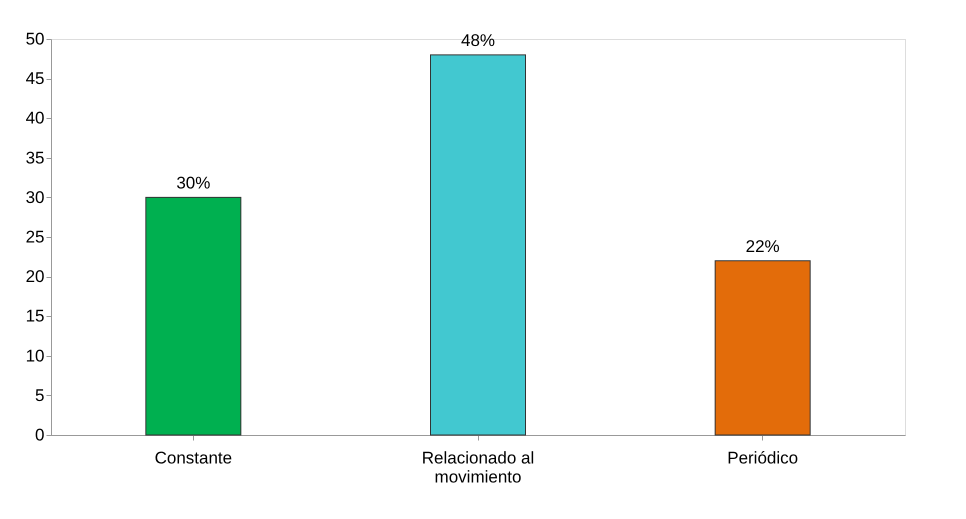 The image size is (966, 519). What do you see at coordinates (762, 458) in the screenshot?
I see `x-tick-label: Periódico` at bounding box center [762, 458].